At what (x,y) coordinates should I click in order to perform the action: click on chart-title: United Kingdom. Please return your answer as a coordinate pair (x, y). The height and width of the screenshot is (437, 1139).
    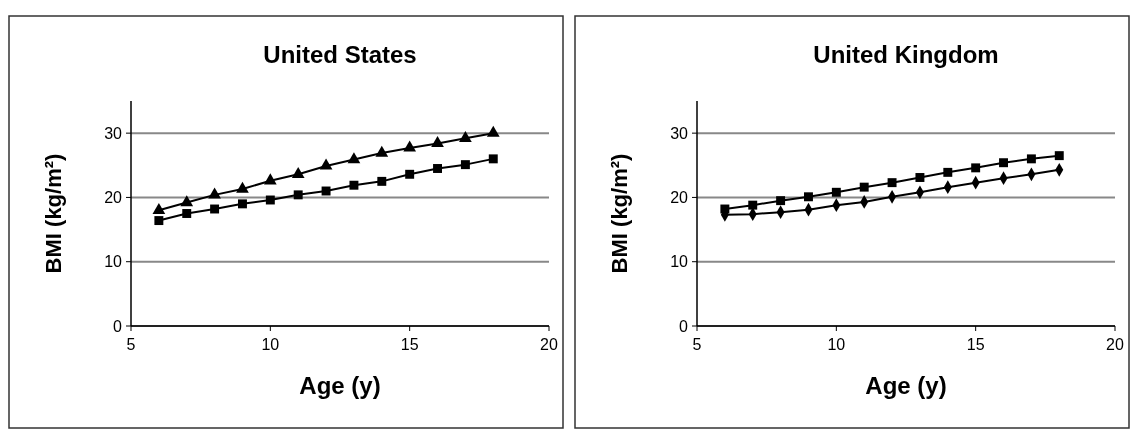
    Looking at the image, I should click on (906, 54).